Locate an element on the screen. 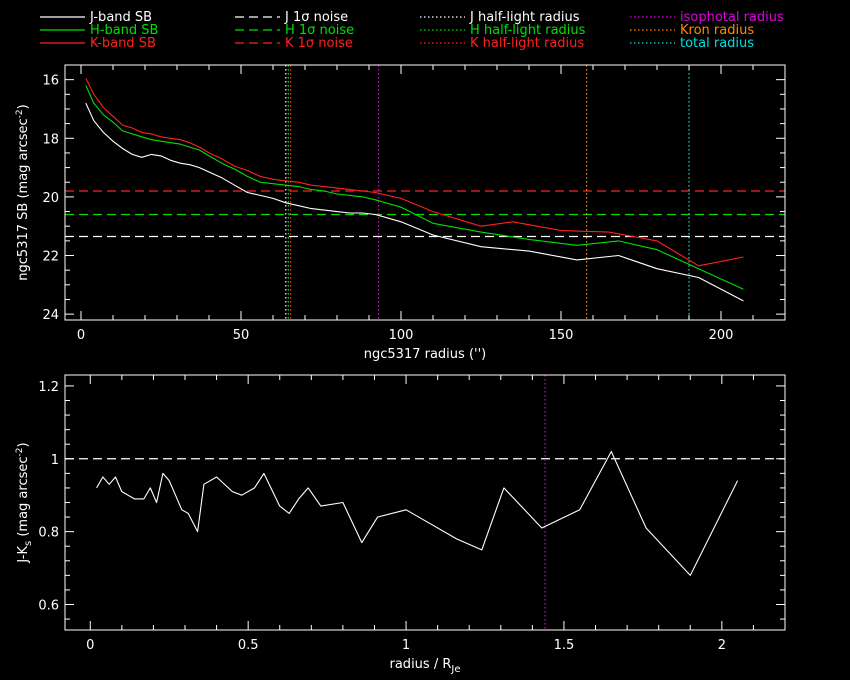 The image size is (850, 680). legend-label: K 1σ noise is located at coordinates (319, 43).